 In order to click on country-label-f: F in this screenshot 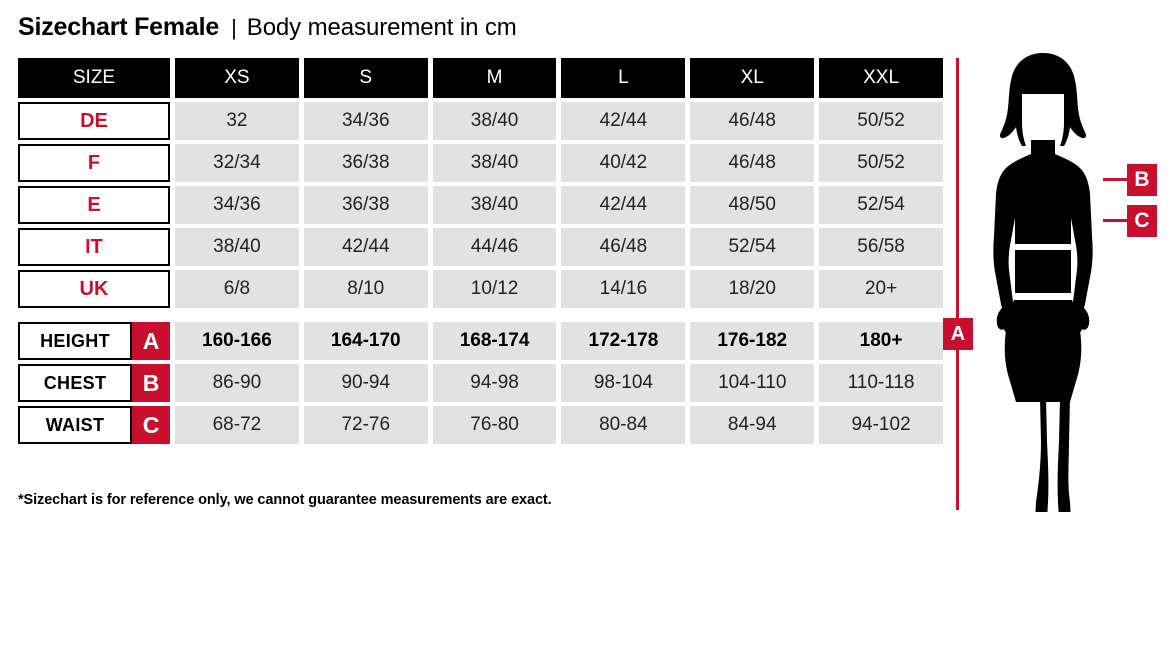, I will do `click(94, 163)`.